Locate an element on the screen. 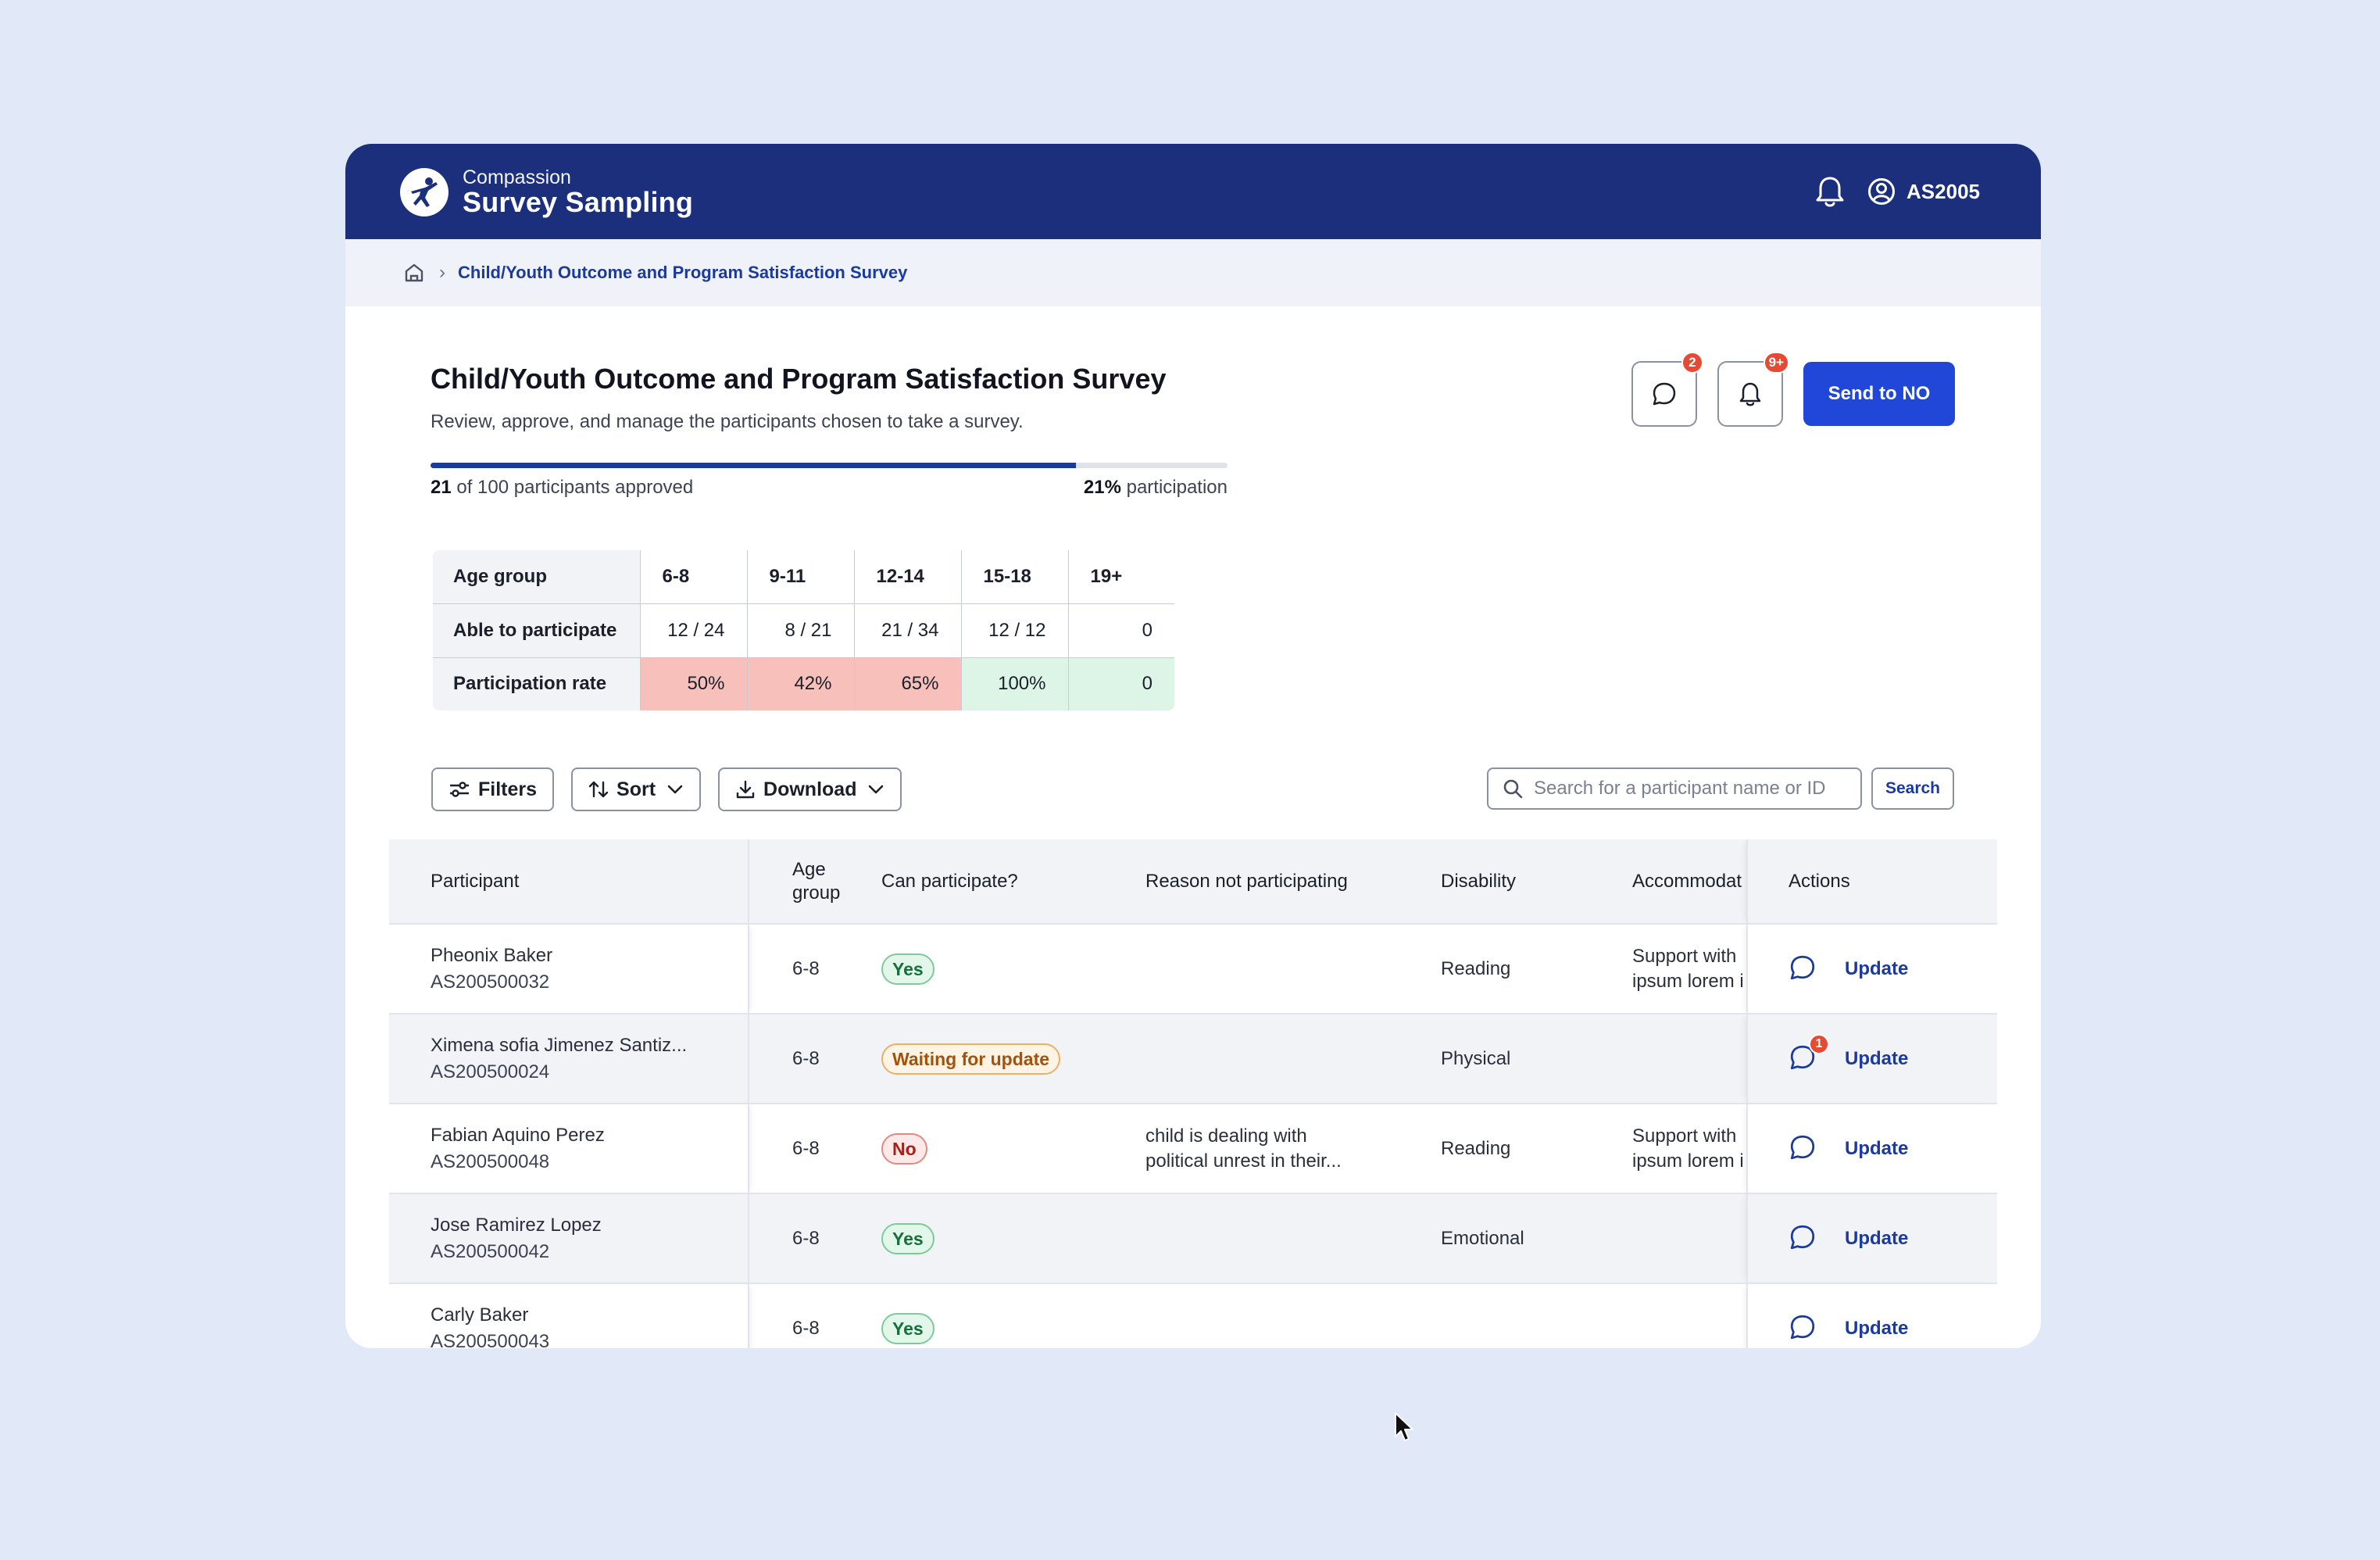 Image resolution: width=2380 pixels, height=1560 pixels. rate-cell: 42% is located at coordinates (800, 683).